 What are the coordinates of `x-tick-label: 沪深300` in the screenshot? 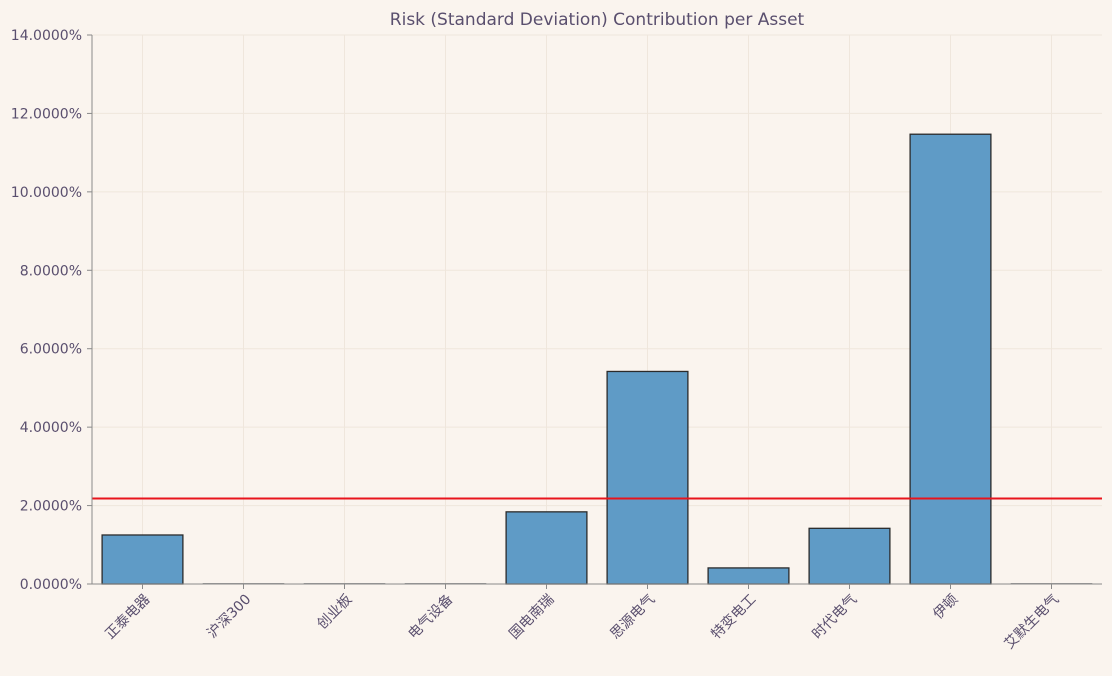 It's located at (229, 617).